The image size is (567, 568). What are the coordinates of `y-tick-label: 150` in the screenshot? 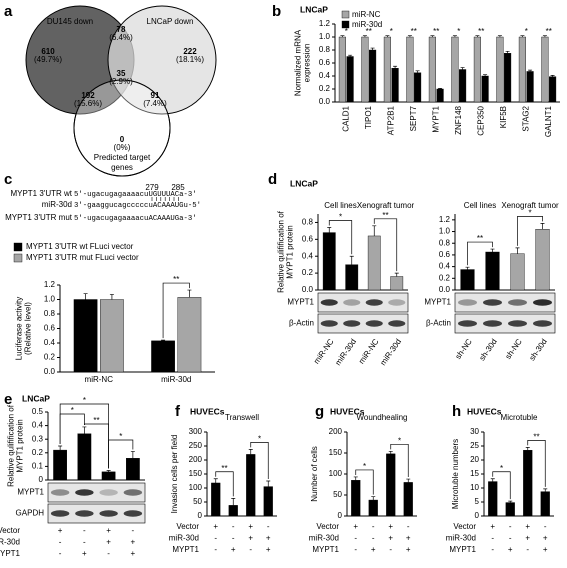 It's located at (196, 473).